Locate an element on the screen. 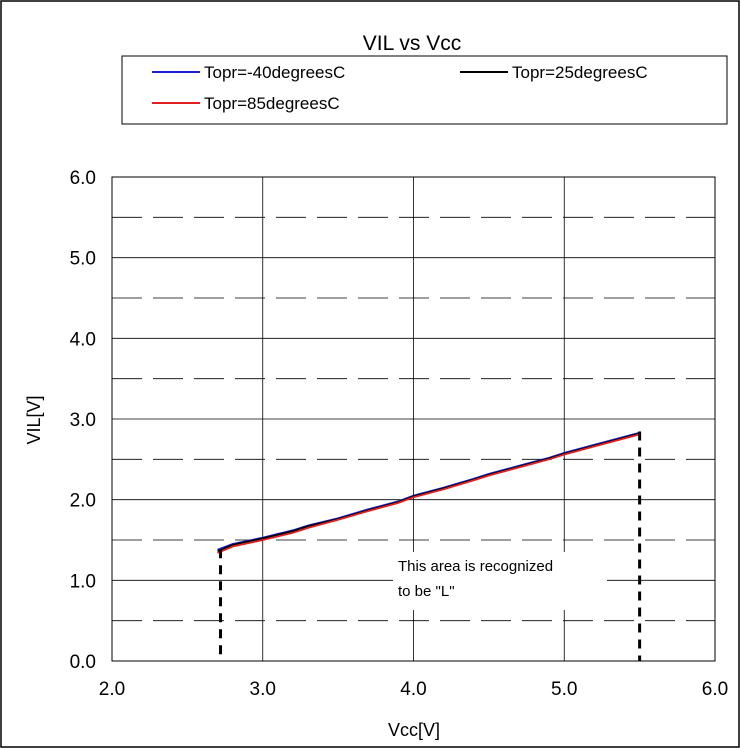 The height and width of the screenshot is (748, 740). legend-box is located at coordinates (424, 90).